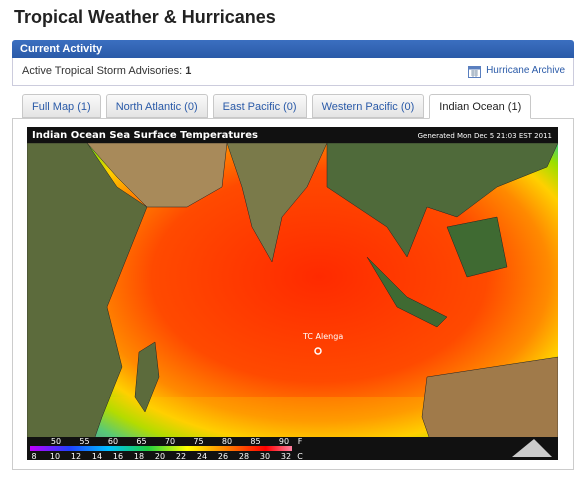  I want to click on tab: East Pacific (0), so click(259, 106).